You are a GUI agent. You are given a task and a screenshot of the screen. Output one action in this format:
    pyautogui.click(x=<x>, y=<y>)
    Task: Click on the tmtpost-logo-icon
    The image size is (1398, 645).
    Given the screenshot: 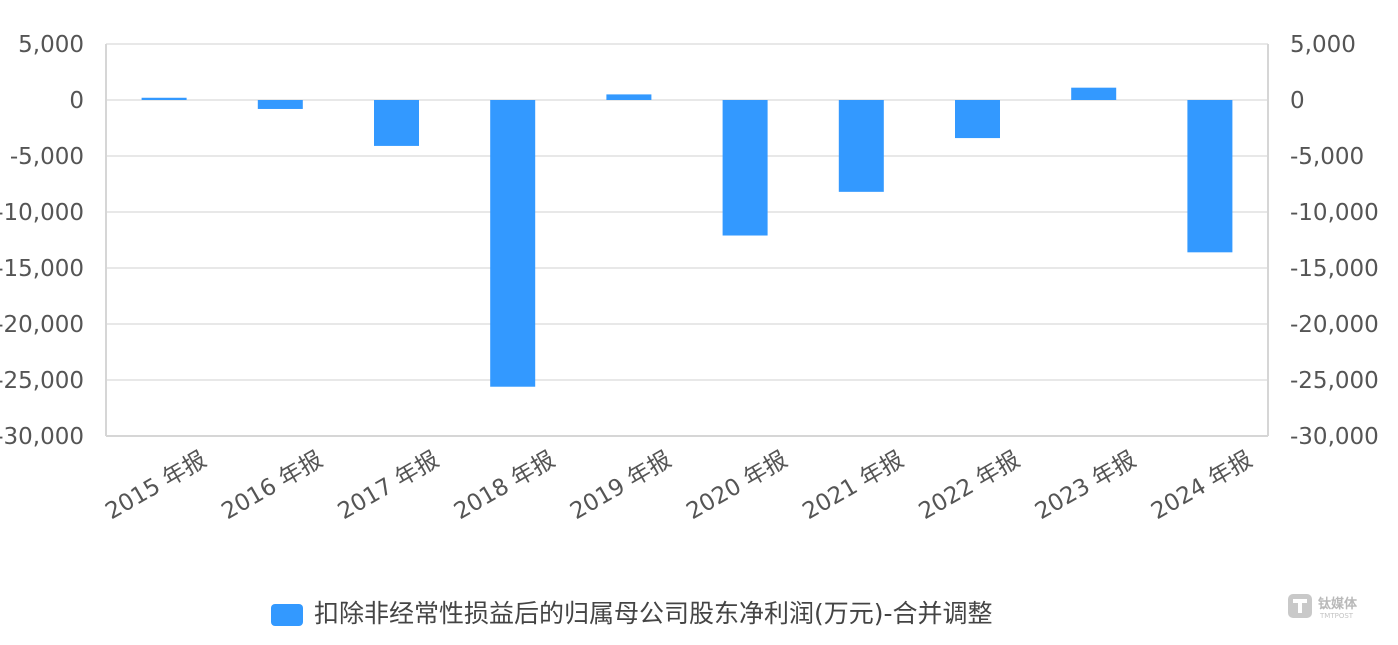 What is the action you would take?
    pyautogui.click(x=1300, y=606)
    